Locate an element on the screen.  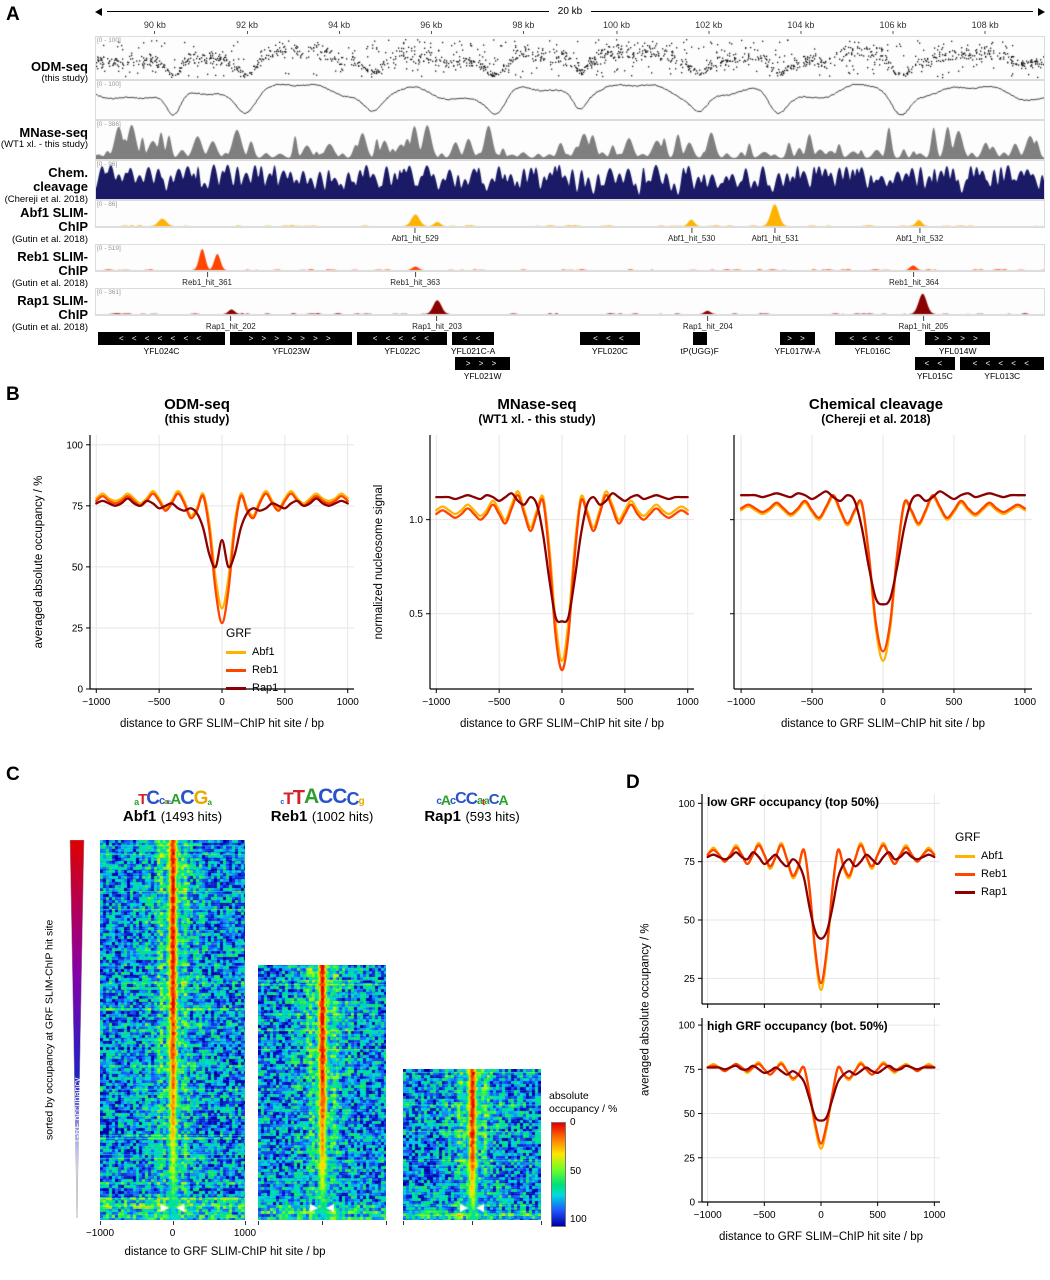
panel-d-legend: GRF Abf1 Reb1 Rap1 is located at coordinates (981, 865).